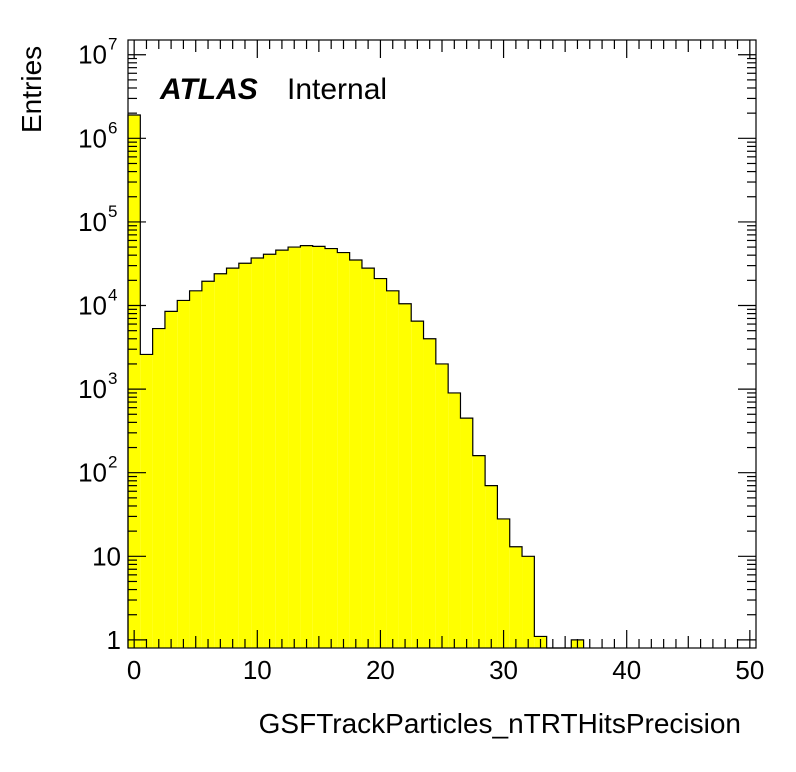  What do you see at coordinates (134, 670) in the screenshot?
I see `x-tick-label: 0` at bounding box center [134, 670].